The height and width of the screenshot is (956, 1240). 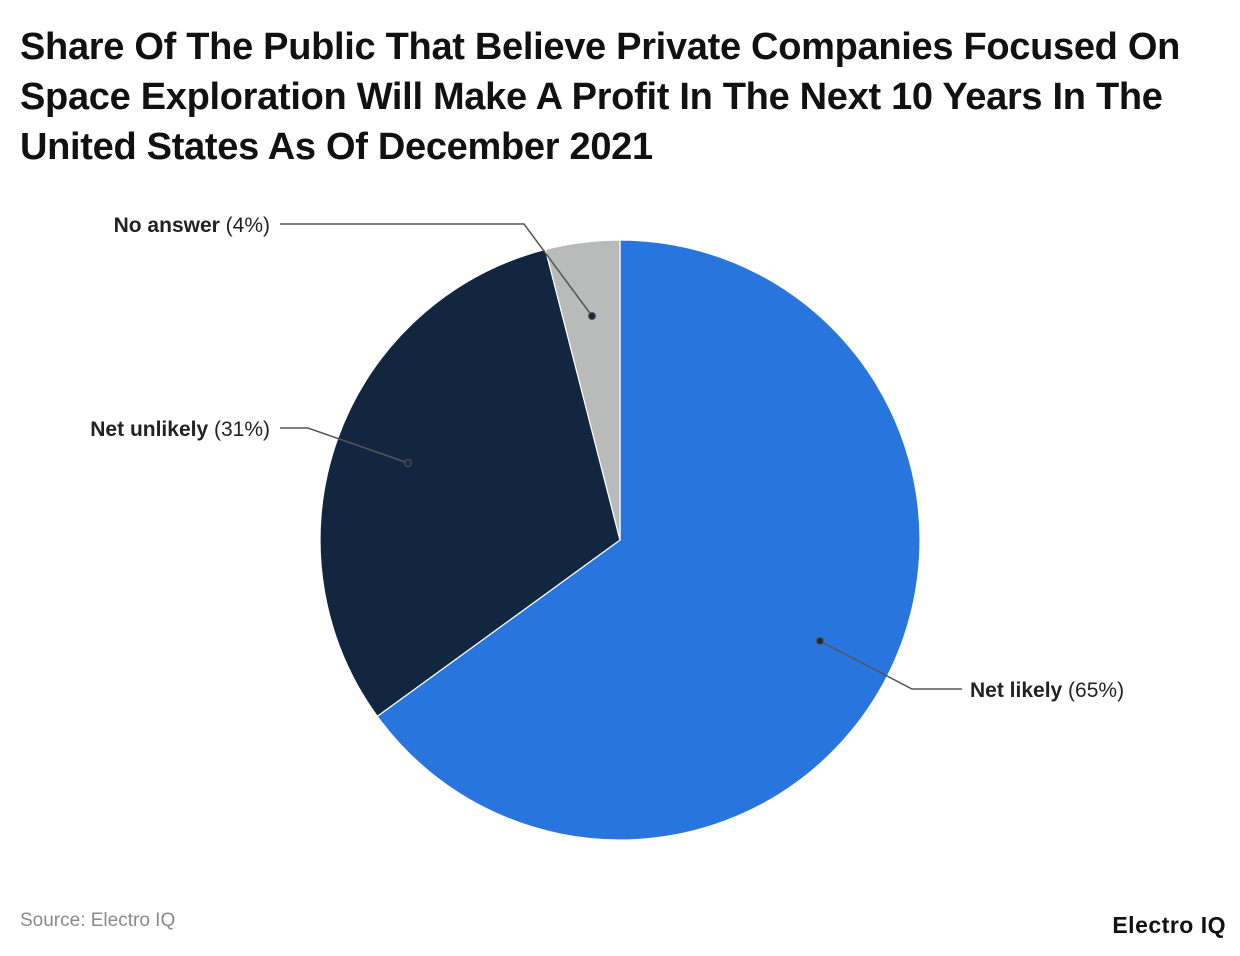 What do you see at coordinates (98, 920) in the screenshot?
I see `source-note: Source: Electro IQ` at bounding box center [98, 920].